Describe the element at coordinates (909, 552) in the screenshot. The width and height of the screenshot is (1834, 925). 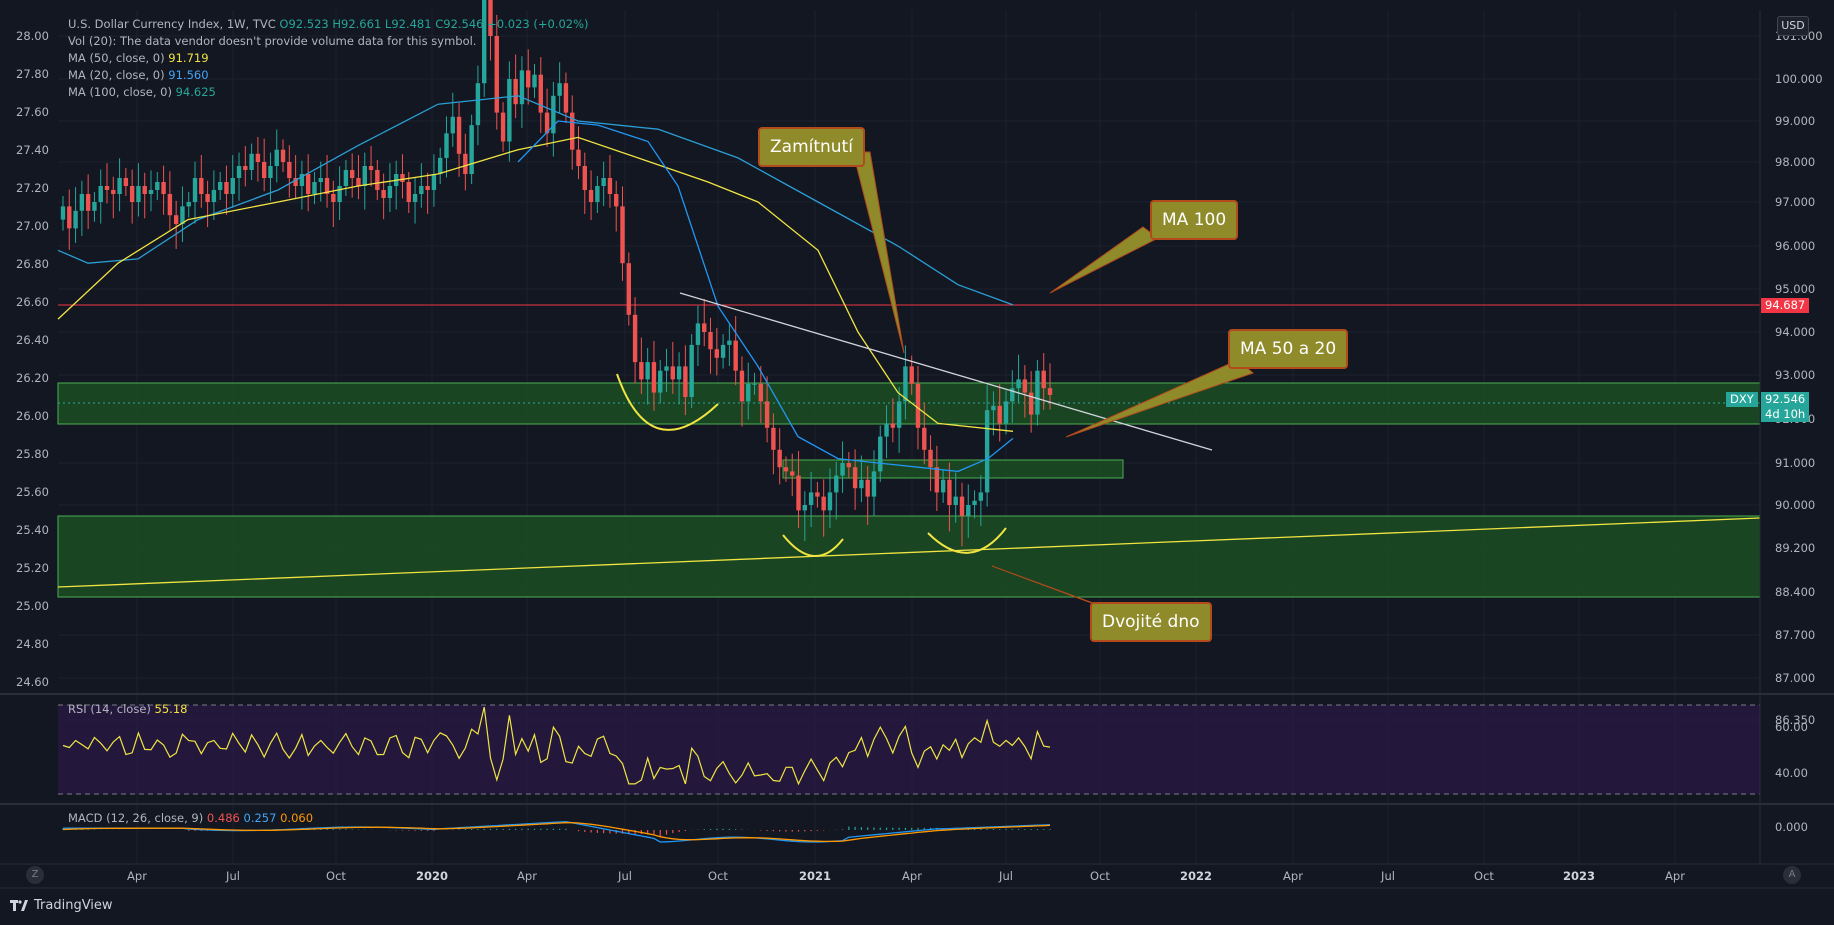
I see `support-trendline` at that location.